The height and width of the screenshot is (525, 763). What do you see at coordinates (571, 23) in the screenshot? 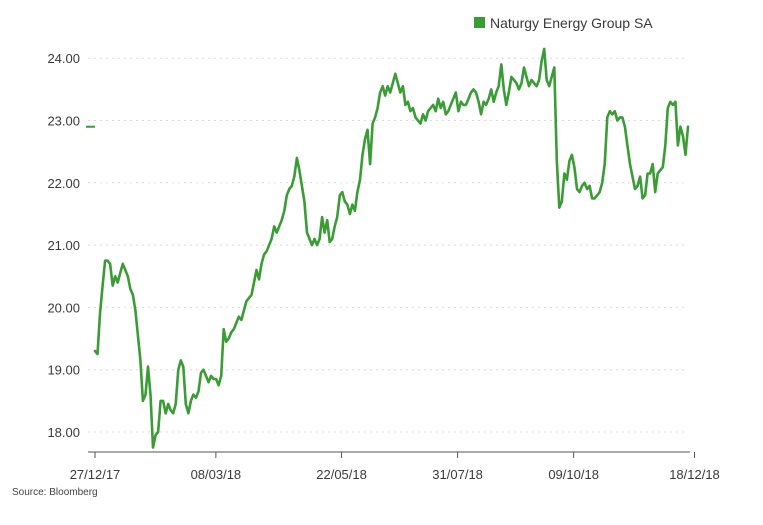
I see `legend-label: Naturgy Energy Group SA` at bounding box center [571, 23].